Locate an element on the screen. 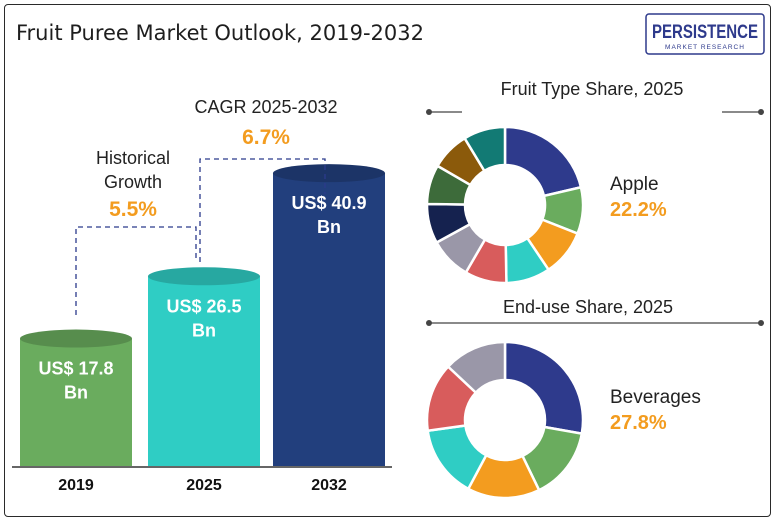 This screenshot has width=777, height=523. x-tick-label: 2025 is located at coordinates (204, 485).